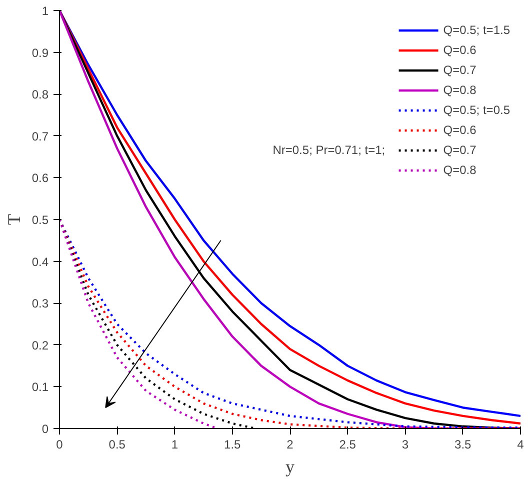  What do you see at coordinates (45, 11) in the screenshot?
I see `y-tick-label: 1` at bounding box center [45, 11].